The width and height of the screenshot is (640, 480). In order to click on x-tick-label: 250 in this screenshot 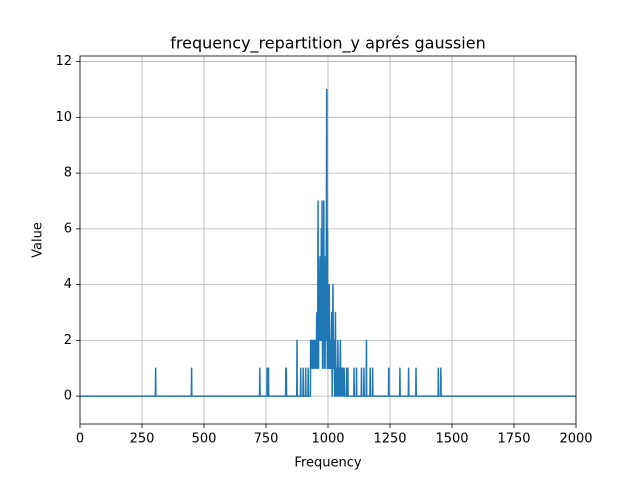, I will do `click(142, 439)`.